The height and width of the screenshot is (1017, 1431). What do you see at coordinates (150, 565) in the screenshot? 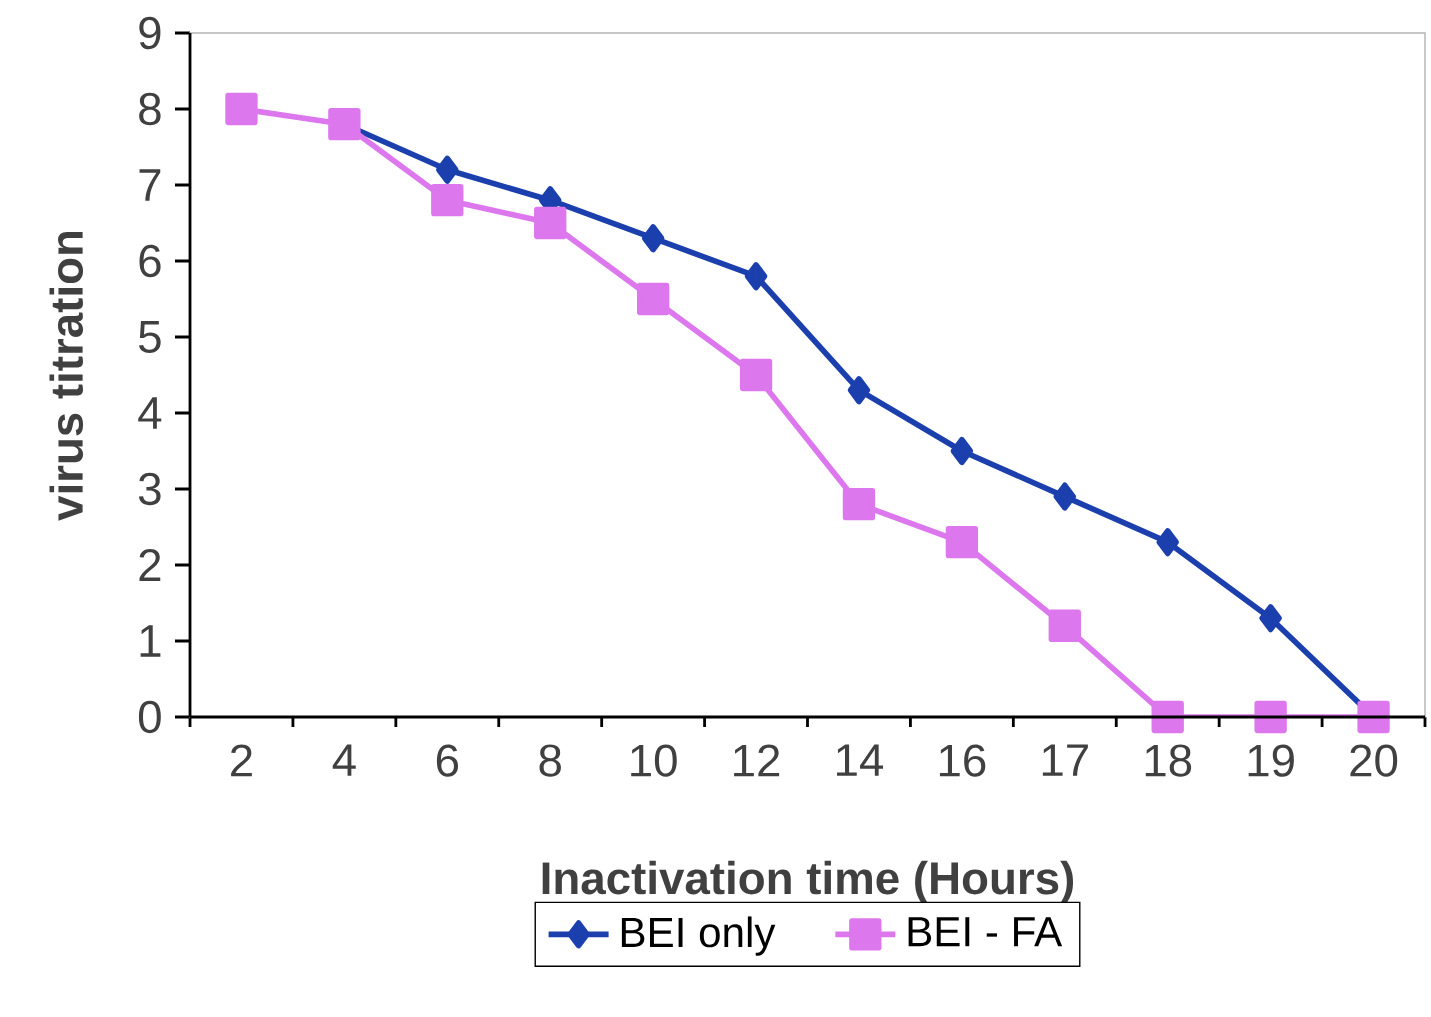
I see `y-tick-label: 2` at bounding box center [150, 565].